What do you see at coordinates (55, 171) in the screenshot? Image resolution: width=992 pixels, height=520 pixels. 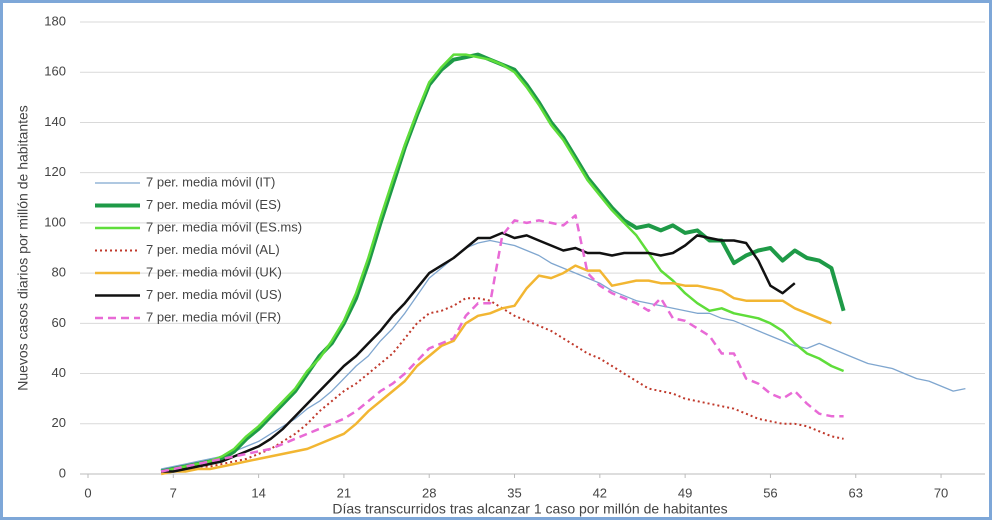 I see `y-tick-label: 120` at bounding box center [55, 171].